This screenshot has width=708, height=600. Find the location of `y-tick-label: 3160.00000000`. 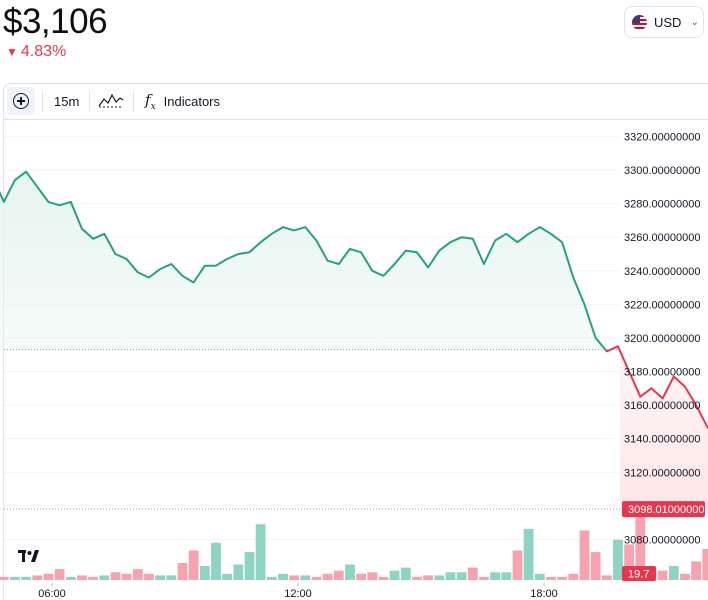

y-tick-label: 3160.00000000 is located at coordinates (662, 406).